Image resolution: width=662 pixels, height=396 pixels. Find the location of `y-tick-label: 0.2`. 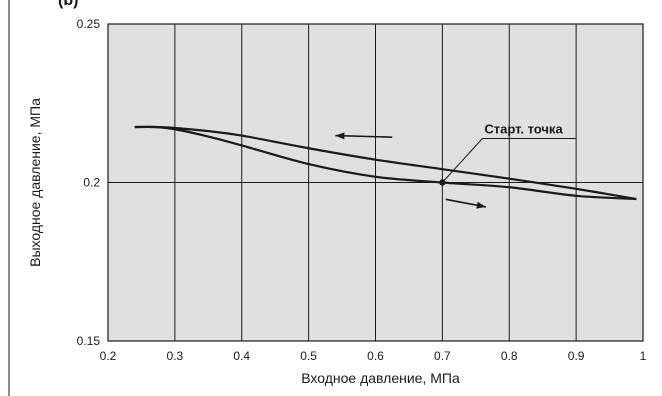

y-tick-label: 0.2 is located at coordinates (91, 183).